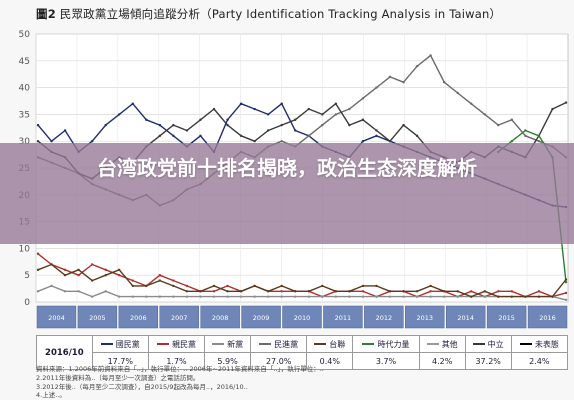 This screenshot has height=400, width=574. What do you see at coordinates (46, 14) in the screenshot?
I see `figure-number: 圖2` at bounding box center [46, 14].